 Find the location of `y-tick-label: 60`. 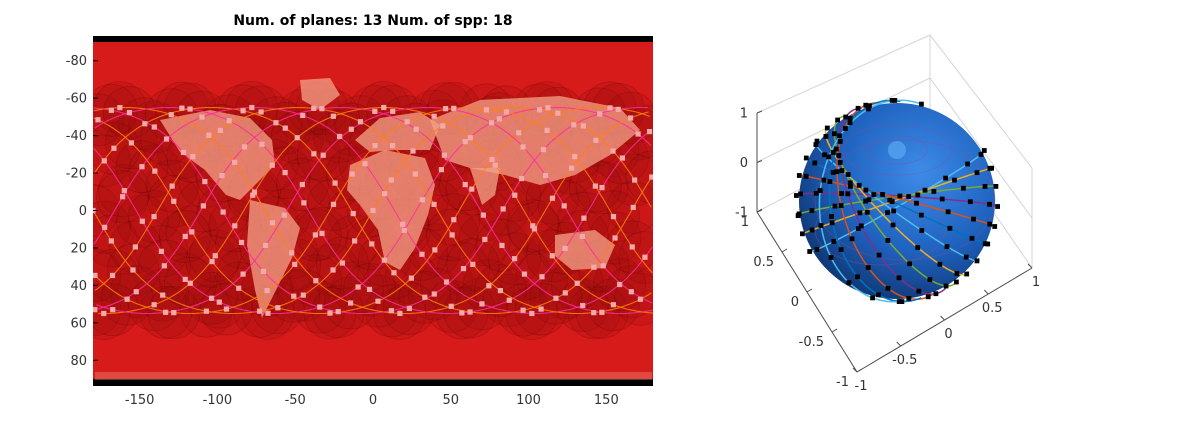

y-tick-label: 60 is located at coordinates (78, 323).